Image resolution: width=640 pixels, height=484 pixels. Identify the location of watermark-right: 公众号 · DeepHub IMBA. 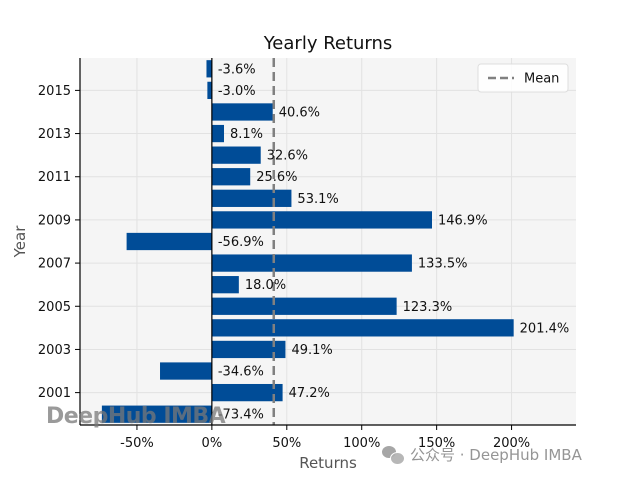
(482, 454).